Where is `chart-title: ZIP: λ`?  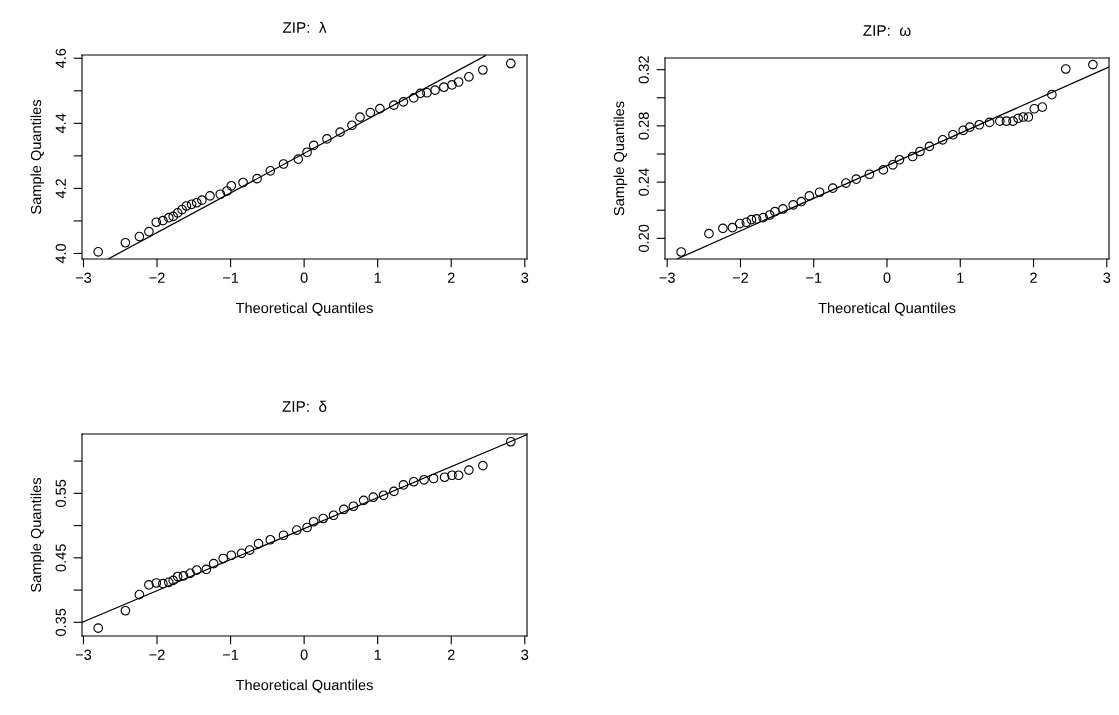
chart-title: ZIP: λ is located at coordinates (304, 27).